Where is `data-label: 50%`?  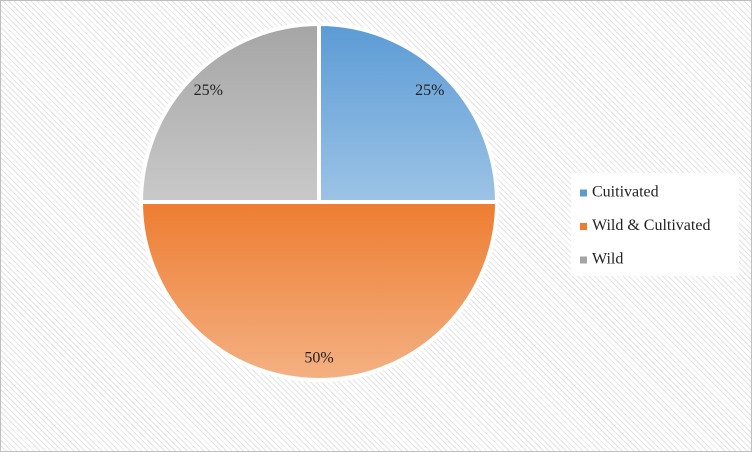 data-label: 50% is located at coordinates (318, 357).